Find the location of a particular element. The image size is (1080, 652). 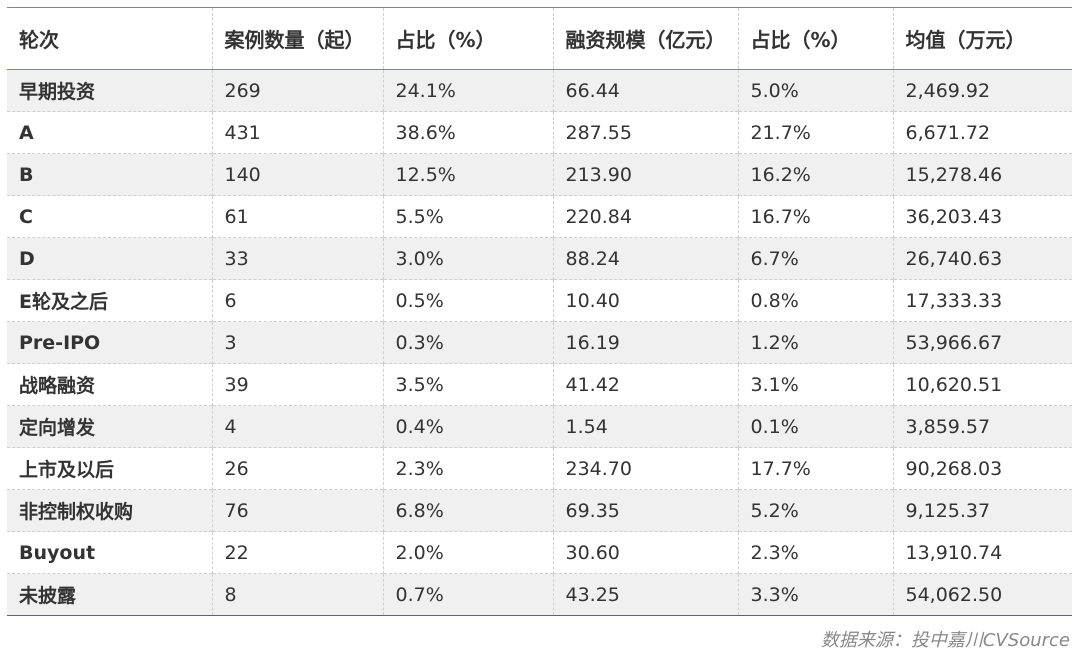

cell-round: Pre-IPO is located at coordinates (60, 342).